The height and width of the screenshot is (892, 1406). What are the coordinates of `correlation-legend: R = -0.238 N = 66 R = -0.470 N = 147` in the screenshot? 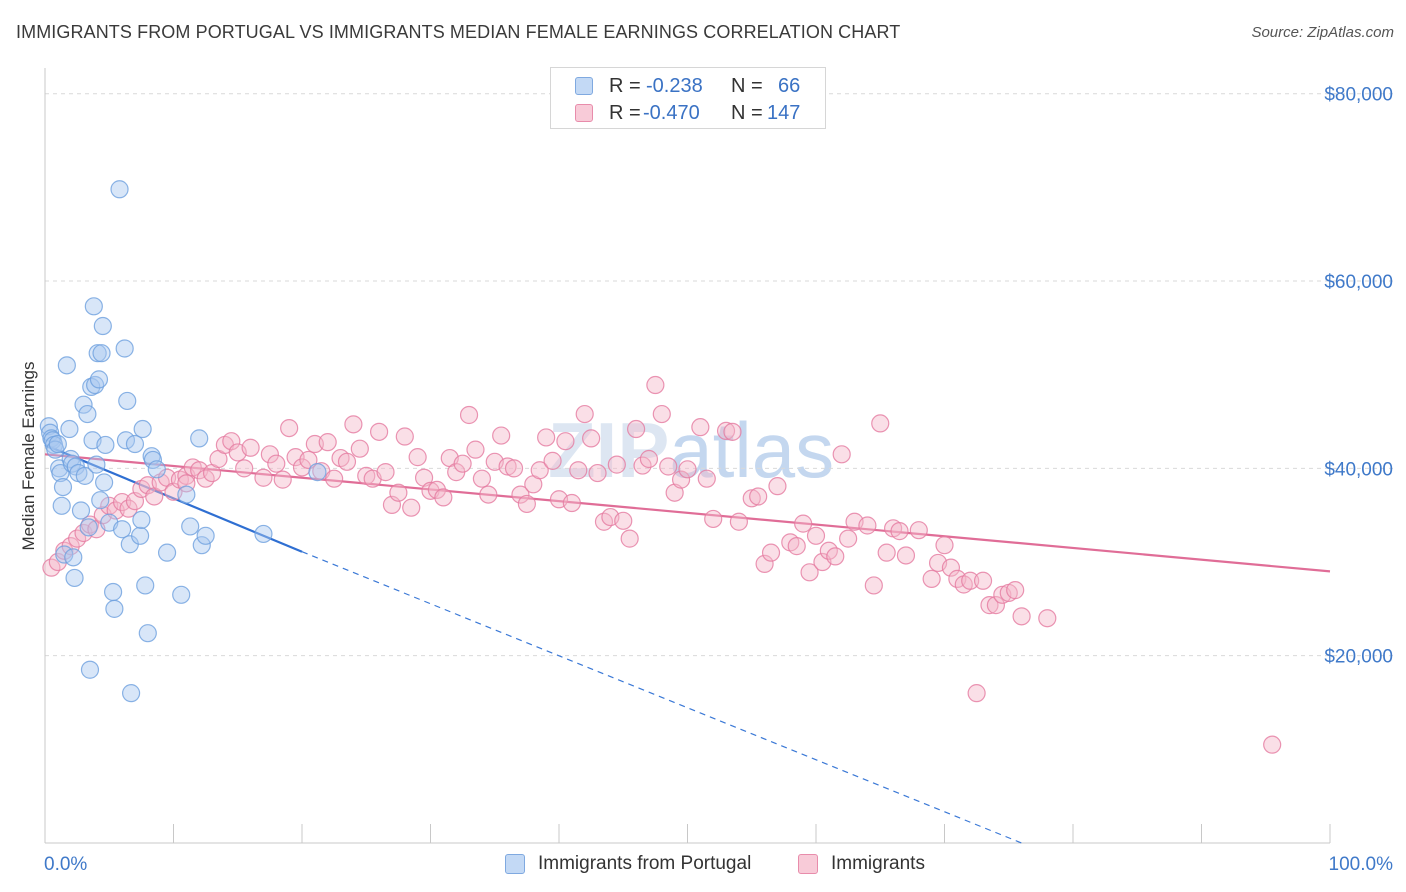 It's located at (688, 98).